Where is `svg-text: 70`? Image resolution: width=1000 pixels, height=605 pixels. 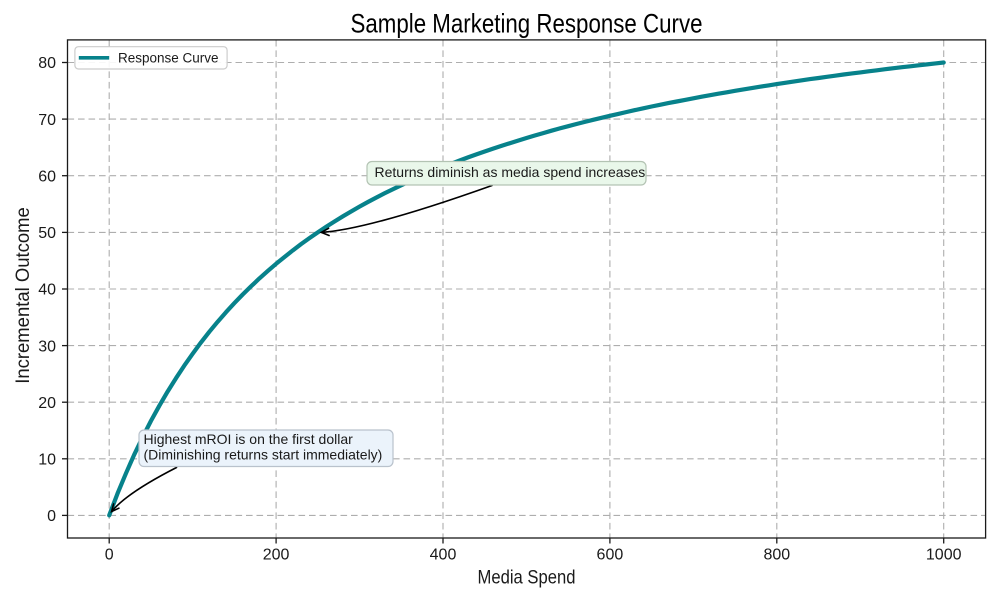 svg-text: 70 is located at coordinates (47, 120).